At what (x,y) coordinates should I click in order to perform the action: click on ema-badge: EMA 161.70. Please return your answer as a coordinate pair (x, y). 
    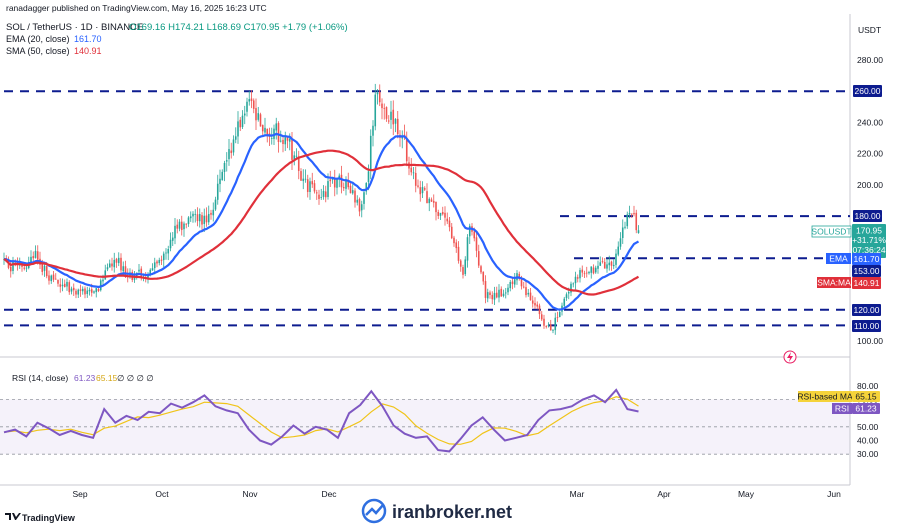
    Looking at the image, I should click on (853, 259).